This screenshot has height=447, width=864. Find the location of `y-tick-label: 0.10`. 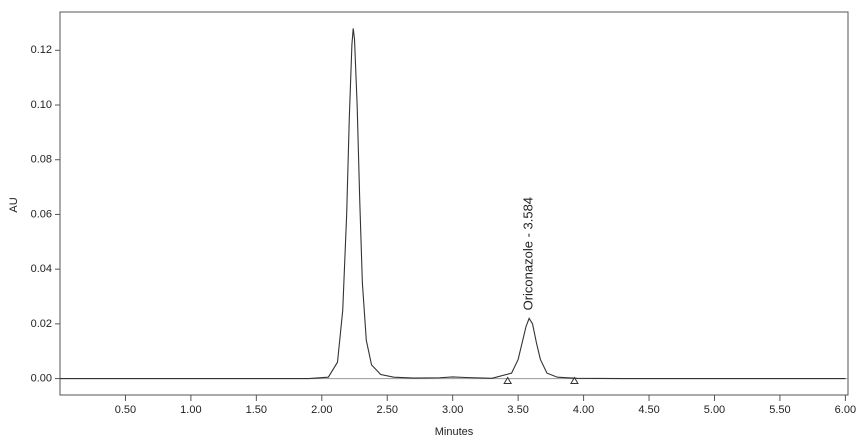

y-tick-label: 0.10 is located at coordinates (41, 105).